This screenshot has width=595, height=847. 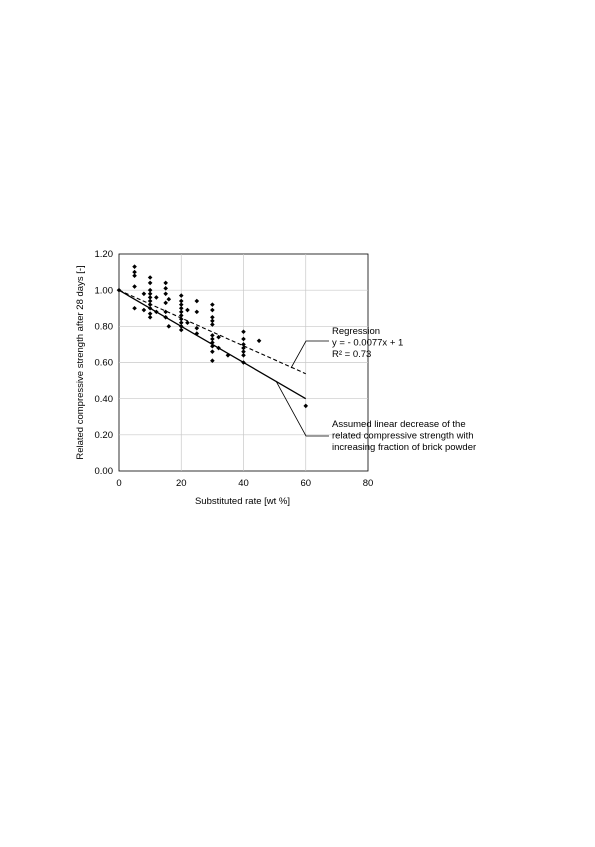 What do you see at coordinates (309, 354) in the screenshot?
I see `regression-leader` at bounding box center [309, 354].